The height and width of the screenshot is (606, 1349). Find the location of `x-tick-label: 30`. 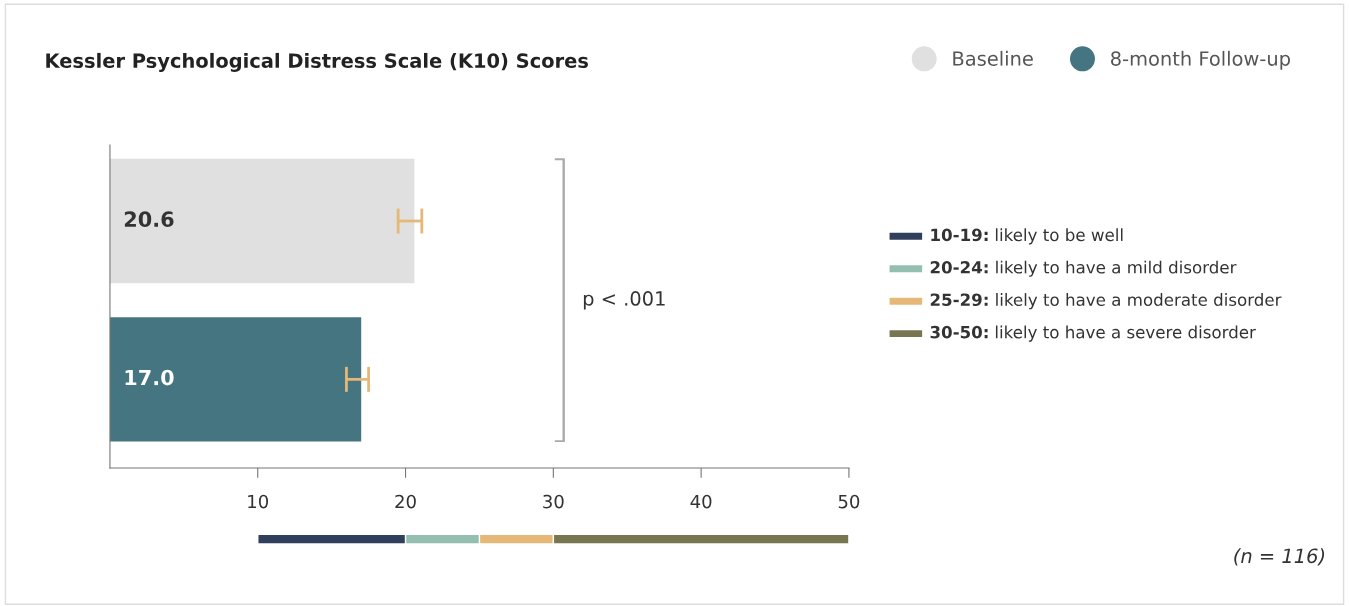

x-tick-label: 30 is located at coordinates (553, 501).